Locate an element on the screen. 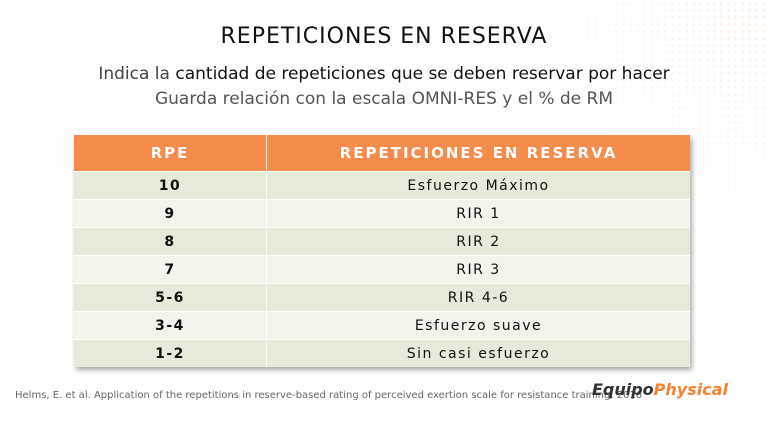 Image resolution: width=768 pixels, height=433 pixels. table-row: 10 Esfuerzo Máximo is located at coordinates (382, 185).